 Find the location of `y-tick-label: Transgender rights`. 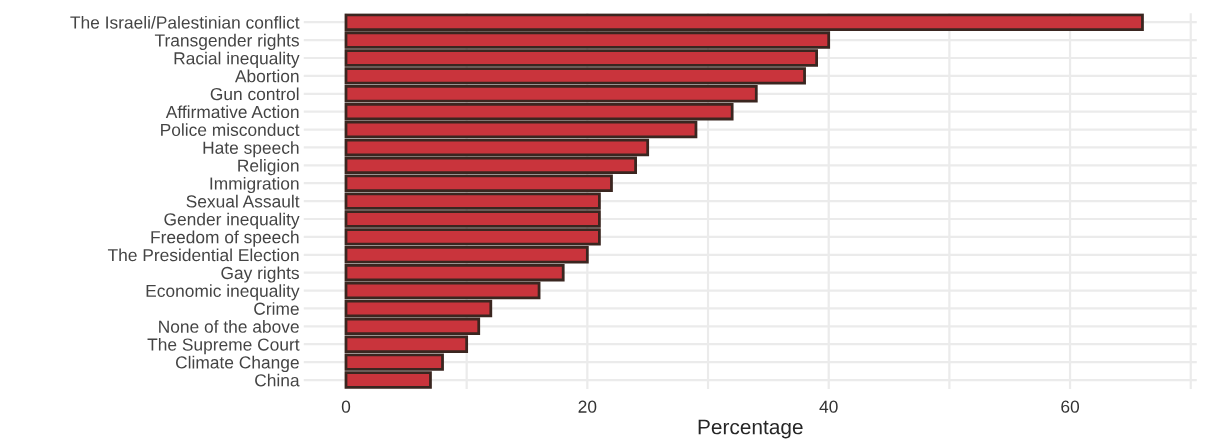

y-tick-label: Transgender rights is located at coordinates (226, 41).